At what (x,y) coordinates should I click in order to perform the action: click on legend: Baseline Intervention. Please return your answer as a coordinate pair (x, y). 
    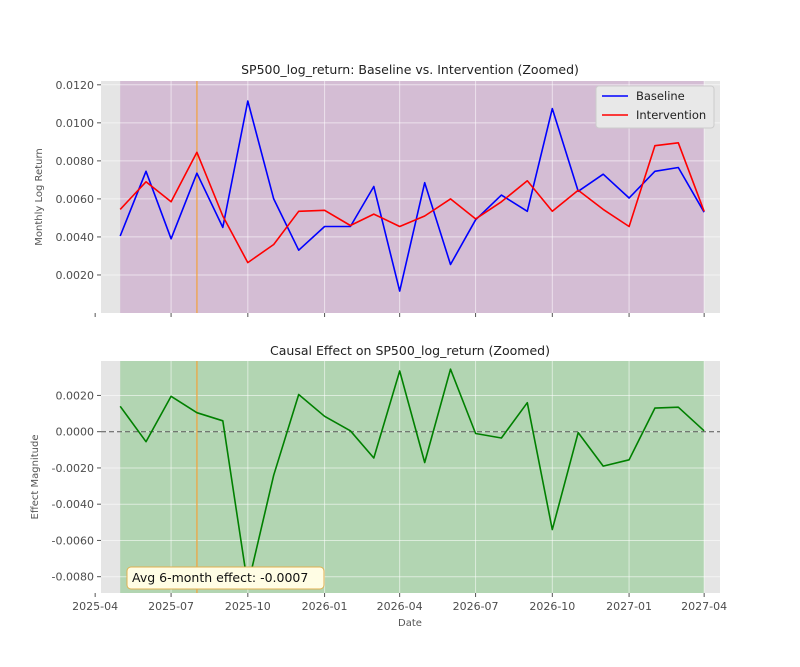
    Looking at the image, I should click on (655, 107).